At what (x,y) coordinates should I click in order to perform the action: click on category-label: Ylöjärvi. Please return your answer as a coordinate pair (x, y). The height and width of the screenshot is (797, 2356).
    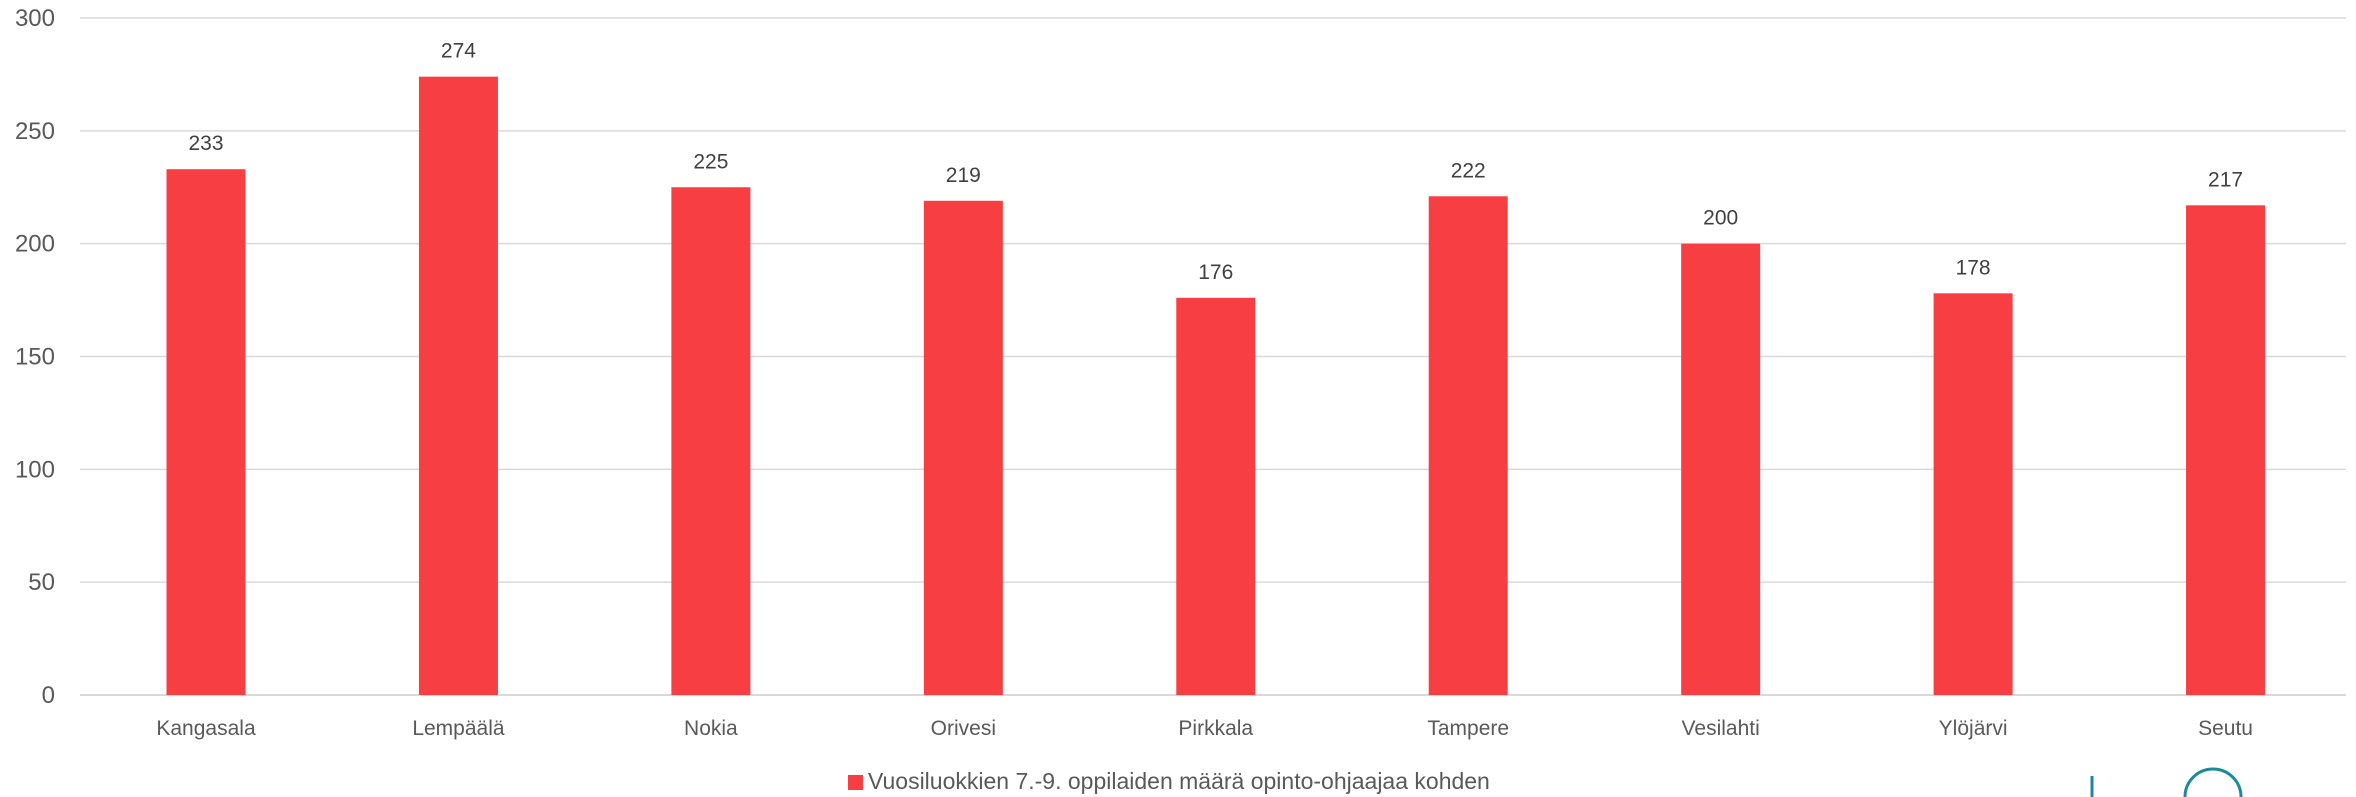
    Looking at the image, I should click on (1973, 728).